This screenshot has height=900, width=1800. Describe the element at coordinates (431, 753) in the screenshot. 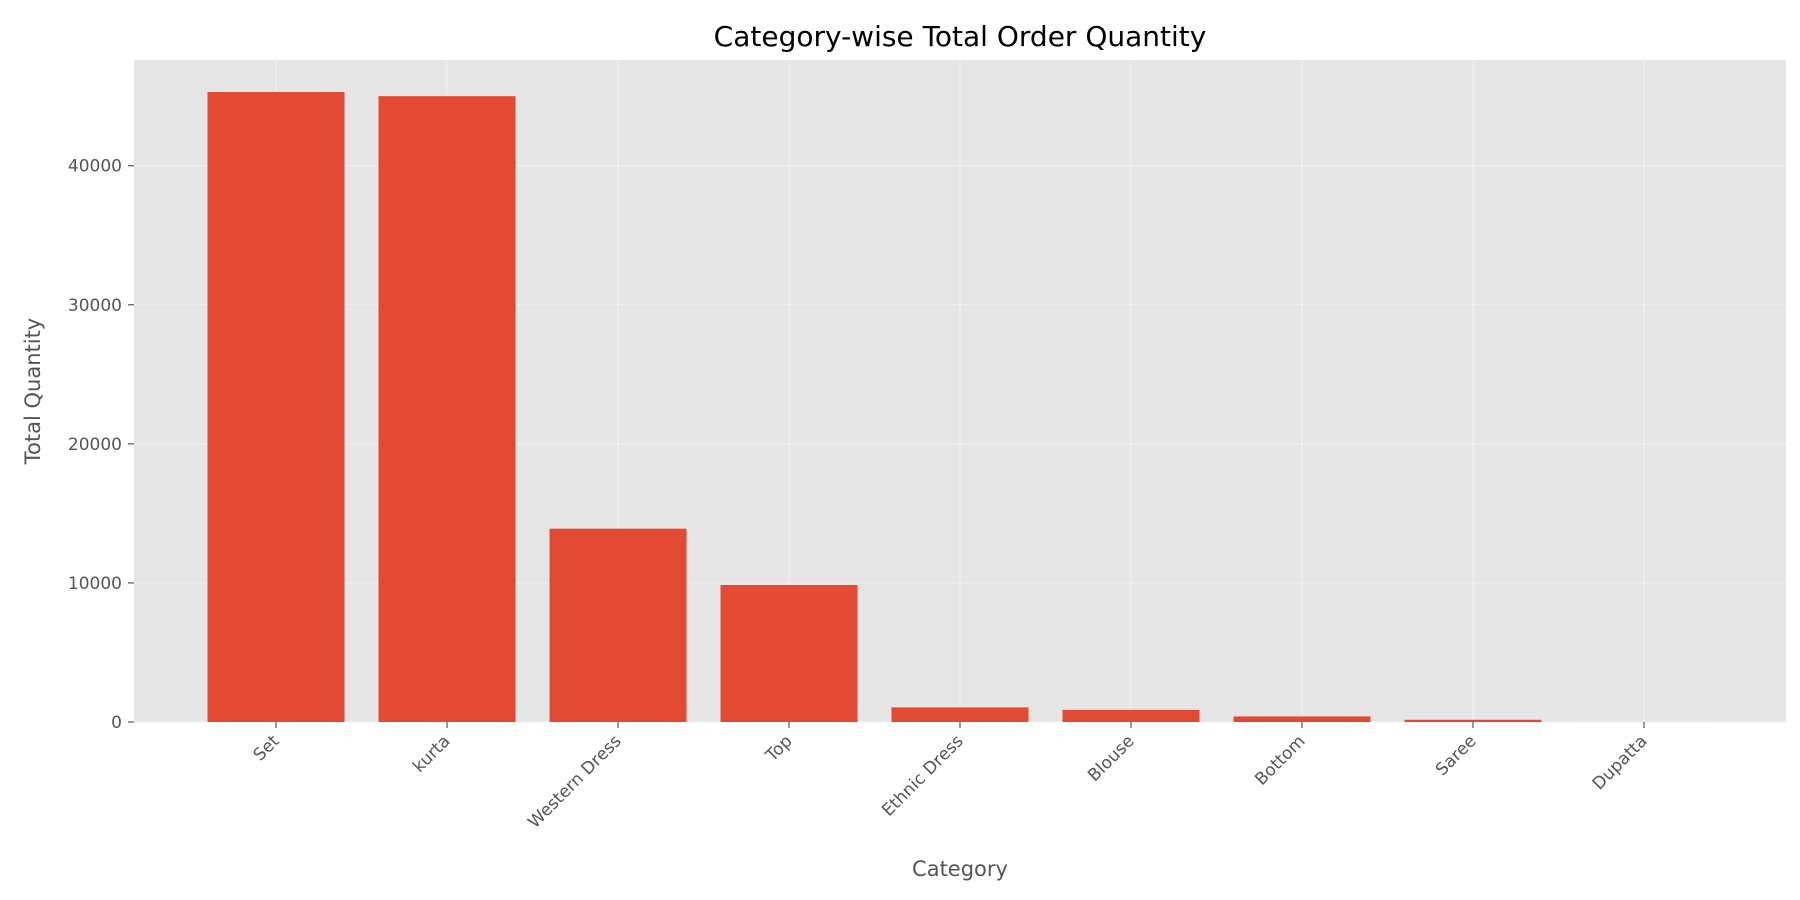

I see `x-tick-label: kurta` at that location.